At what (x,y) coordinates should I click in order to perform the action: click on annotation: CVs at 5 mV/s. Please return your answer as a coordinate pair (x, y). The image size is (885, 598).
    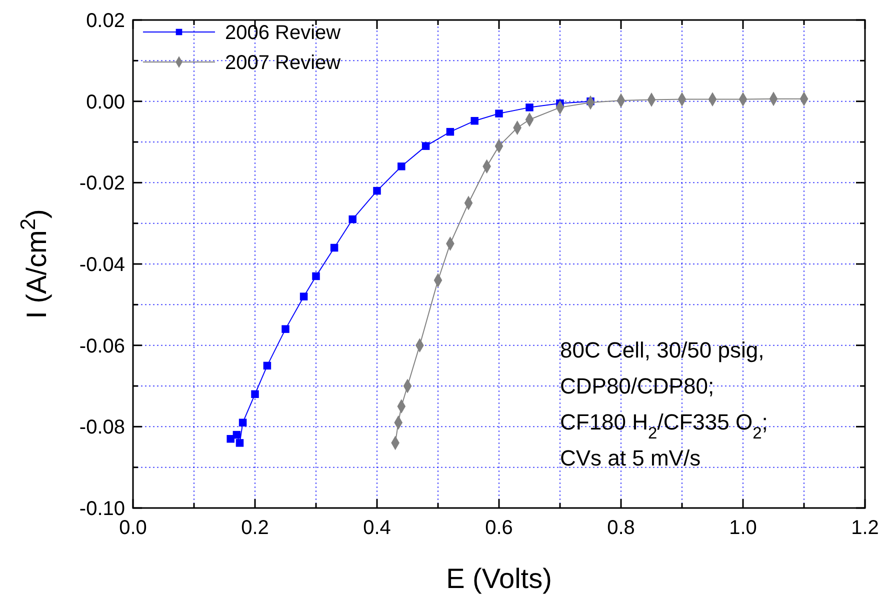
    Looking at the image, I should click on (630, 458).